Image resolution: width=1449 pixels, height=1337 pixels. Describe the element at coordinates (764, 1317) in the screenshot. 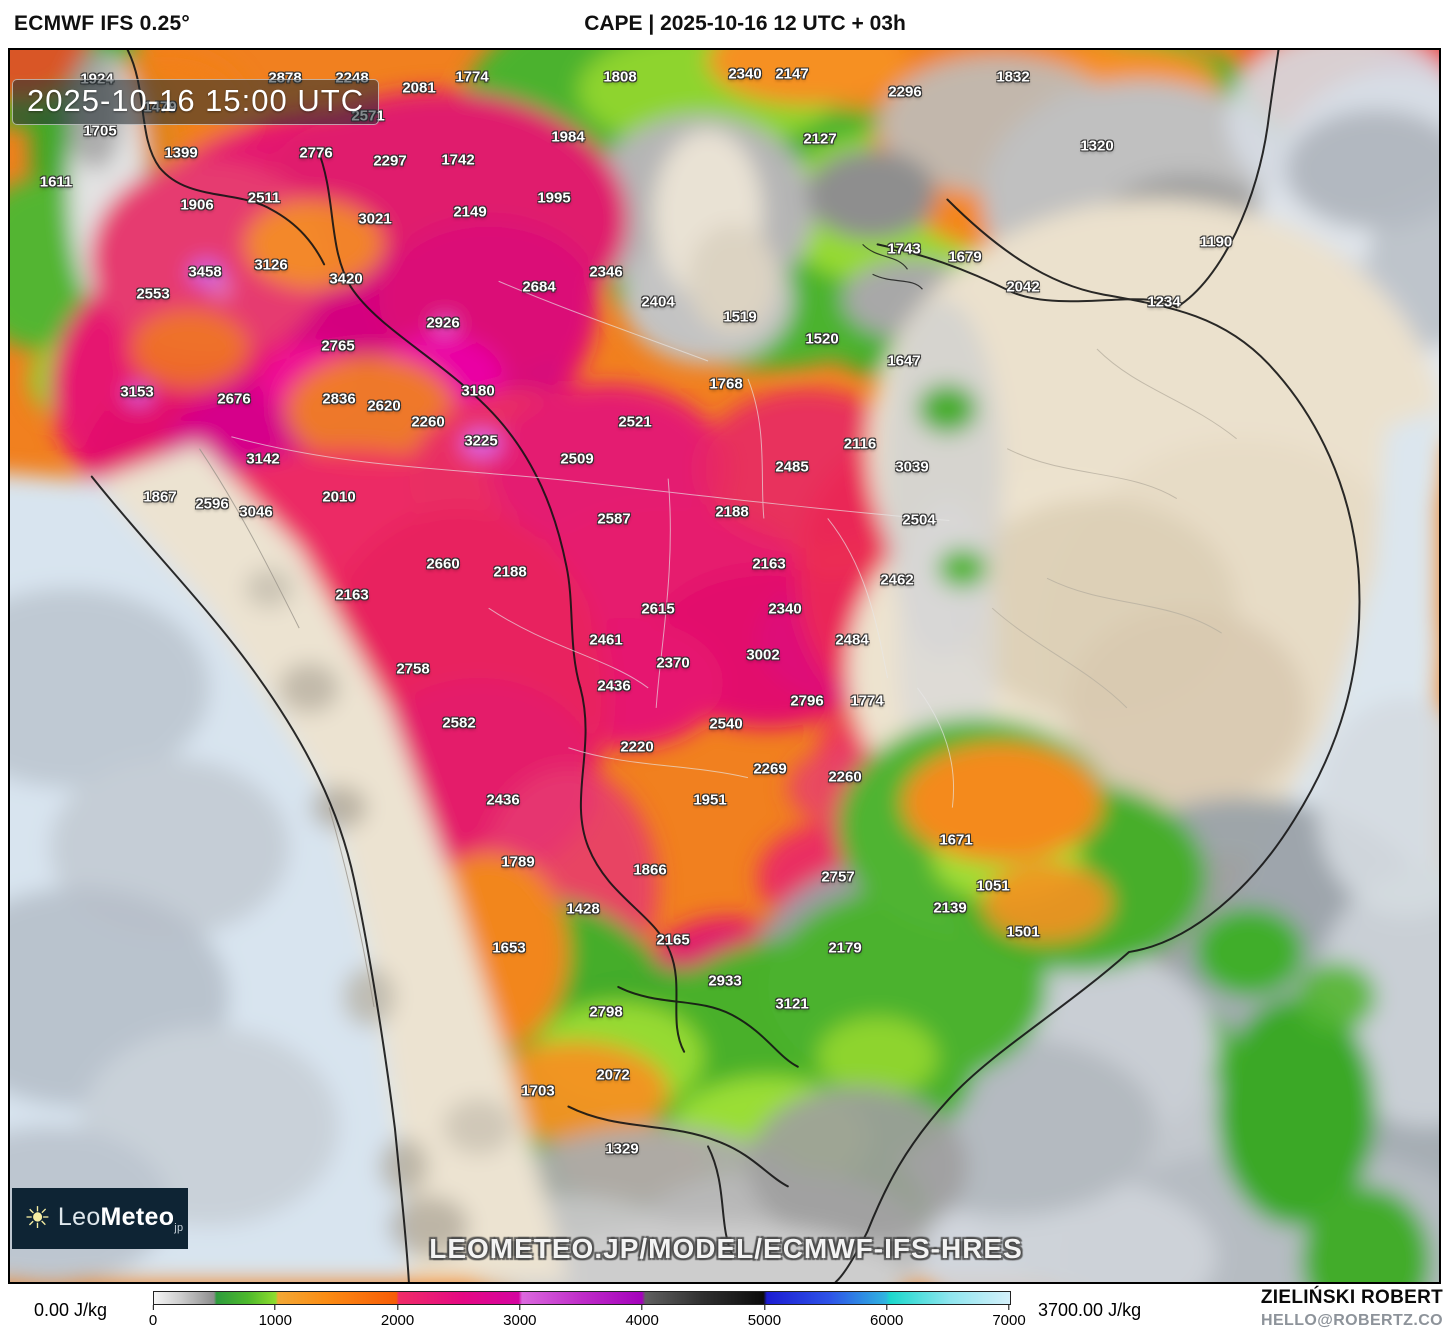

I see `colorbar-tick: 5000` at that location.